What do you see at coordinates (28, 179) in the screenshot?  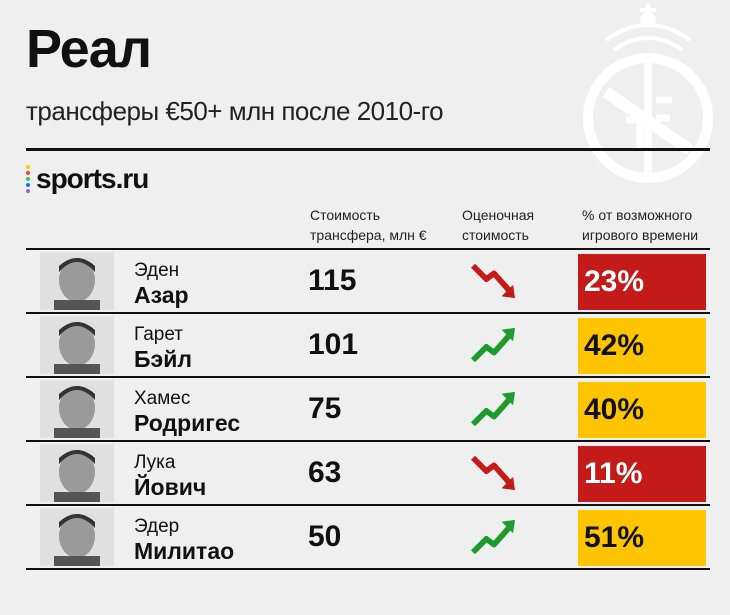 I see `brand-dots-icon` at bounding box center [28, 179].